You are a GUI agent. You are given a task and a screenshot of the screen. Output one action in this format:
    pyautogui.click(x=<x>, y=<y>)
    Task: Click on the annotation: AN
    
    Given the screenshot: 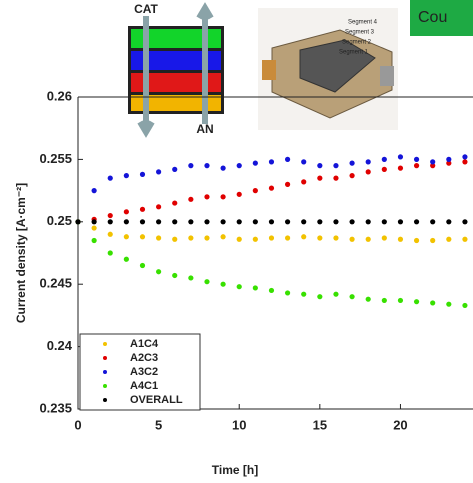 What is the action you would take?
    pyautogui.click(x=204, y=129)
    